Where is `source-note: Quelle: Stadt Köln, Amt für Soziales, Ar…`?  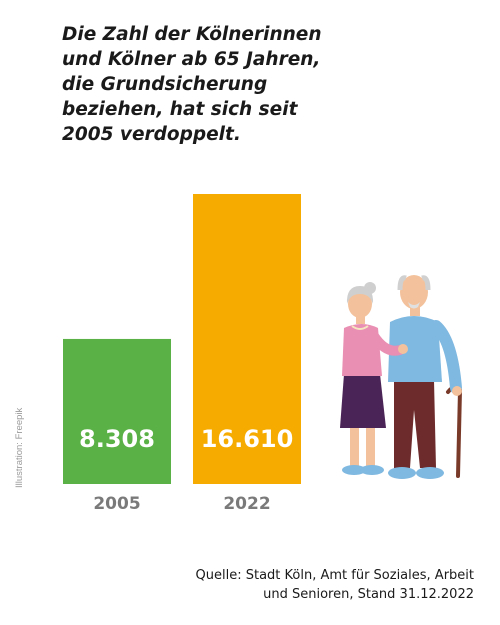 source-note: Quelle: Stadt Köln, Amt für Soziales, Ar… is located at coordinates (314, 585).